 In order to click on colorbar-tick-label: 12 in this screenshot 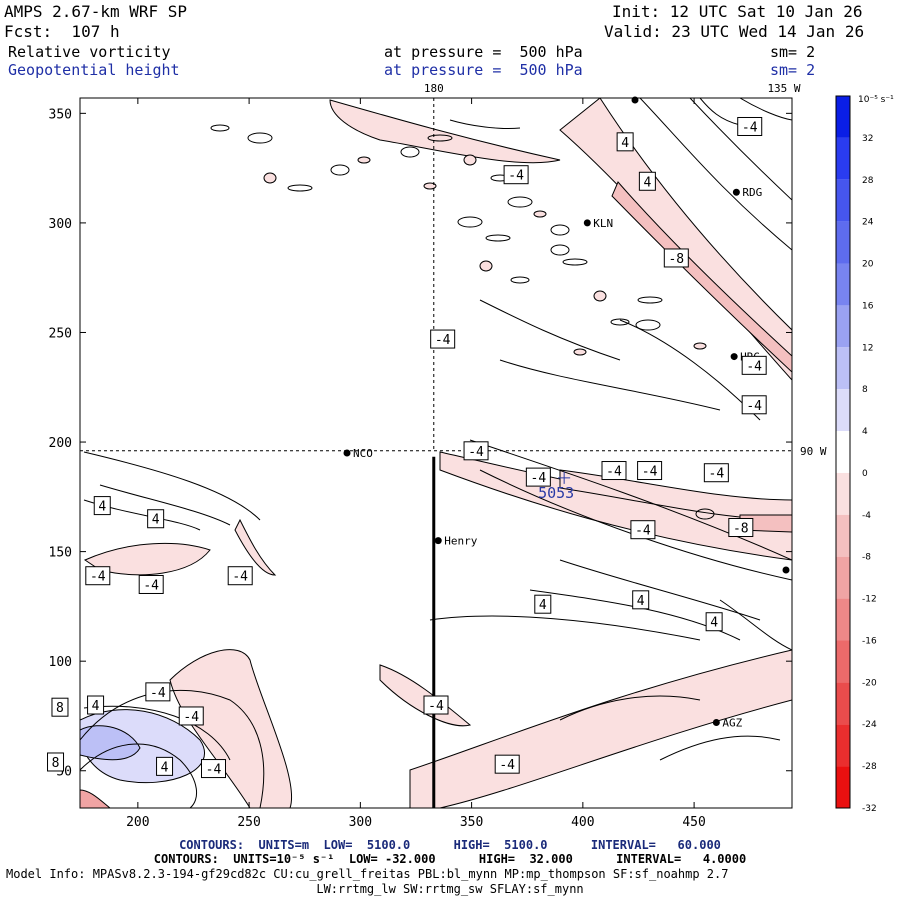, I will do `click(867, 348)`.